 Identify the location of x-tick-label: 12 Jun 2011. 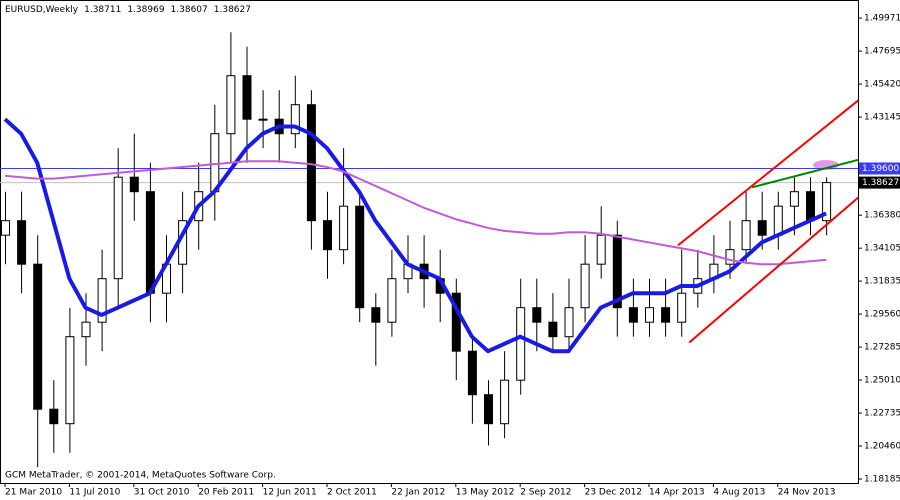
(290, 493).